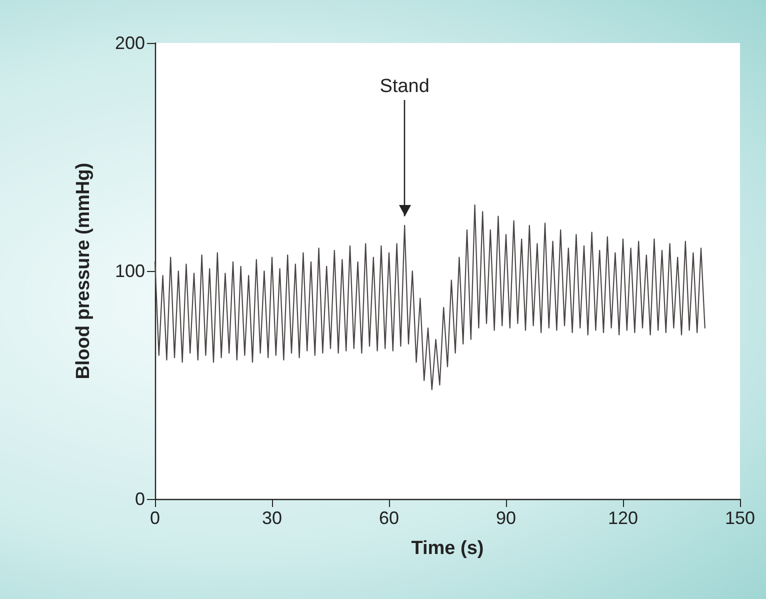  What do you see at coordinates (129, 43) in the screenshot?
I see `y-tick-label: 200` at bounding box center [129, 43].